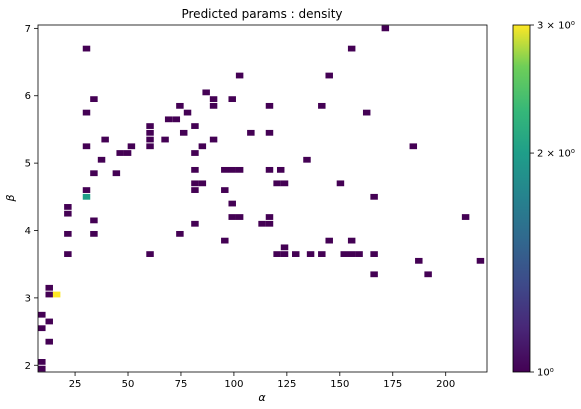 This screenshot has height=409, width=581. Describe the element at coordinates (28, 96) in the screenshot. I see `y-tick-label: 6` at that location.